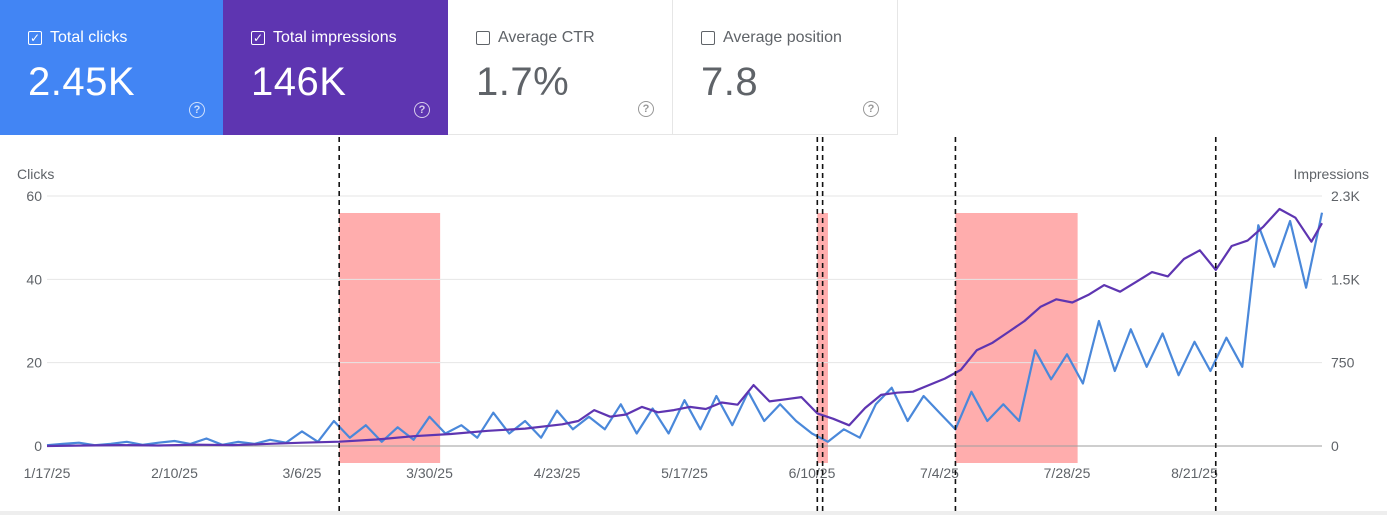  What do you see at coordinates (1194, 473) in the screenshot?
I see `x-tick-label: 8/21/25` at bounding box center [1194, 473].